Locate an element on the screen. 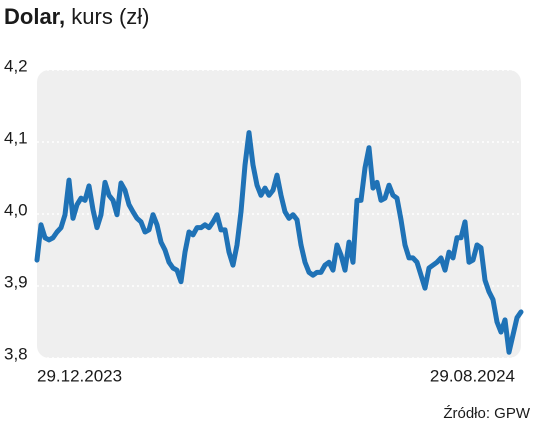  x-tick-label: 29.08.2024 is located at coordinates (472, 375).